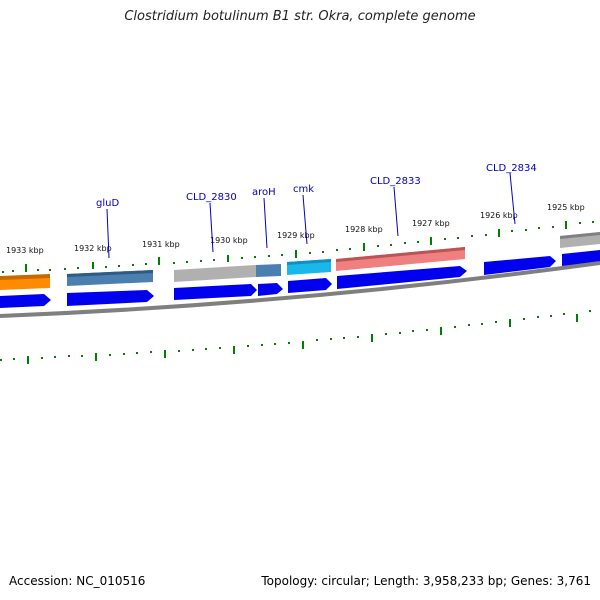 The height and width of the screenshot is (600, 600). What do you see at coordinates (566, 207) in the screenshot?
I see `kbp-label: 1925 kbp` at bounding box center [566, 207].